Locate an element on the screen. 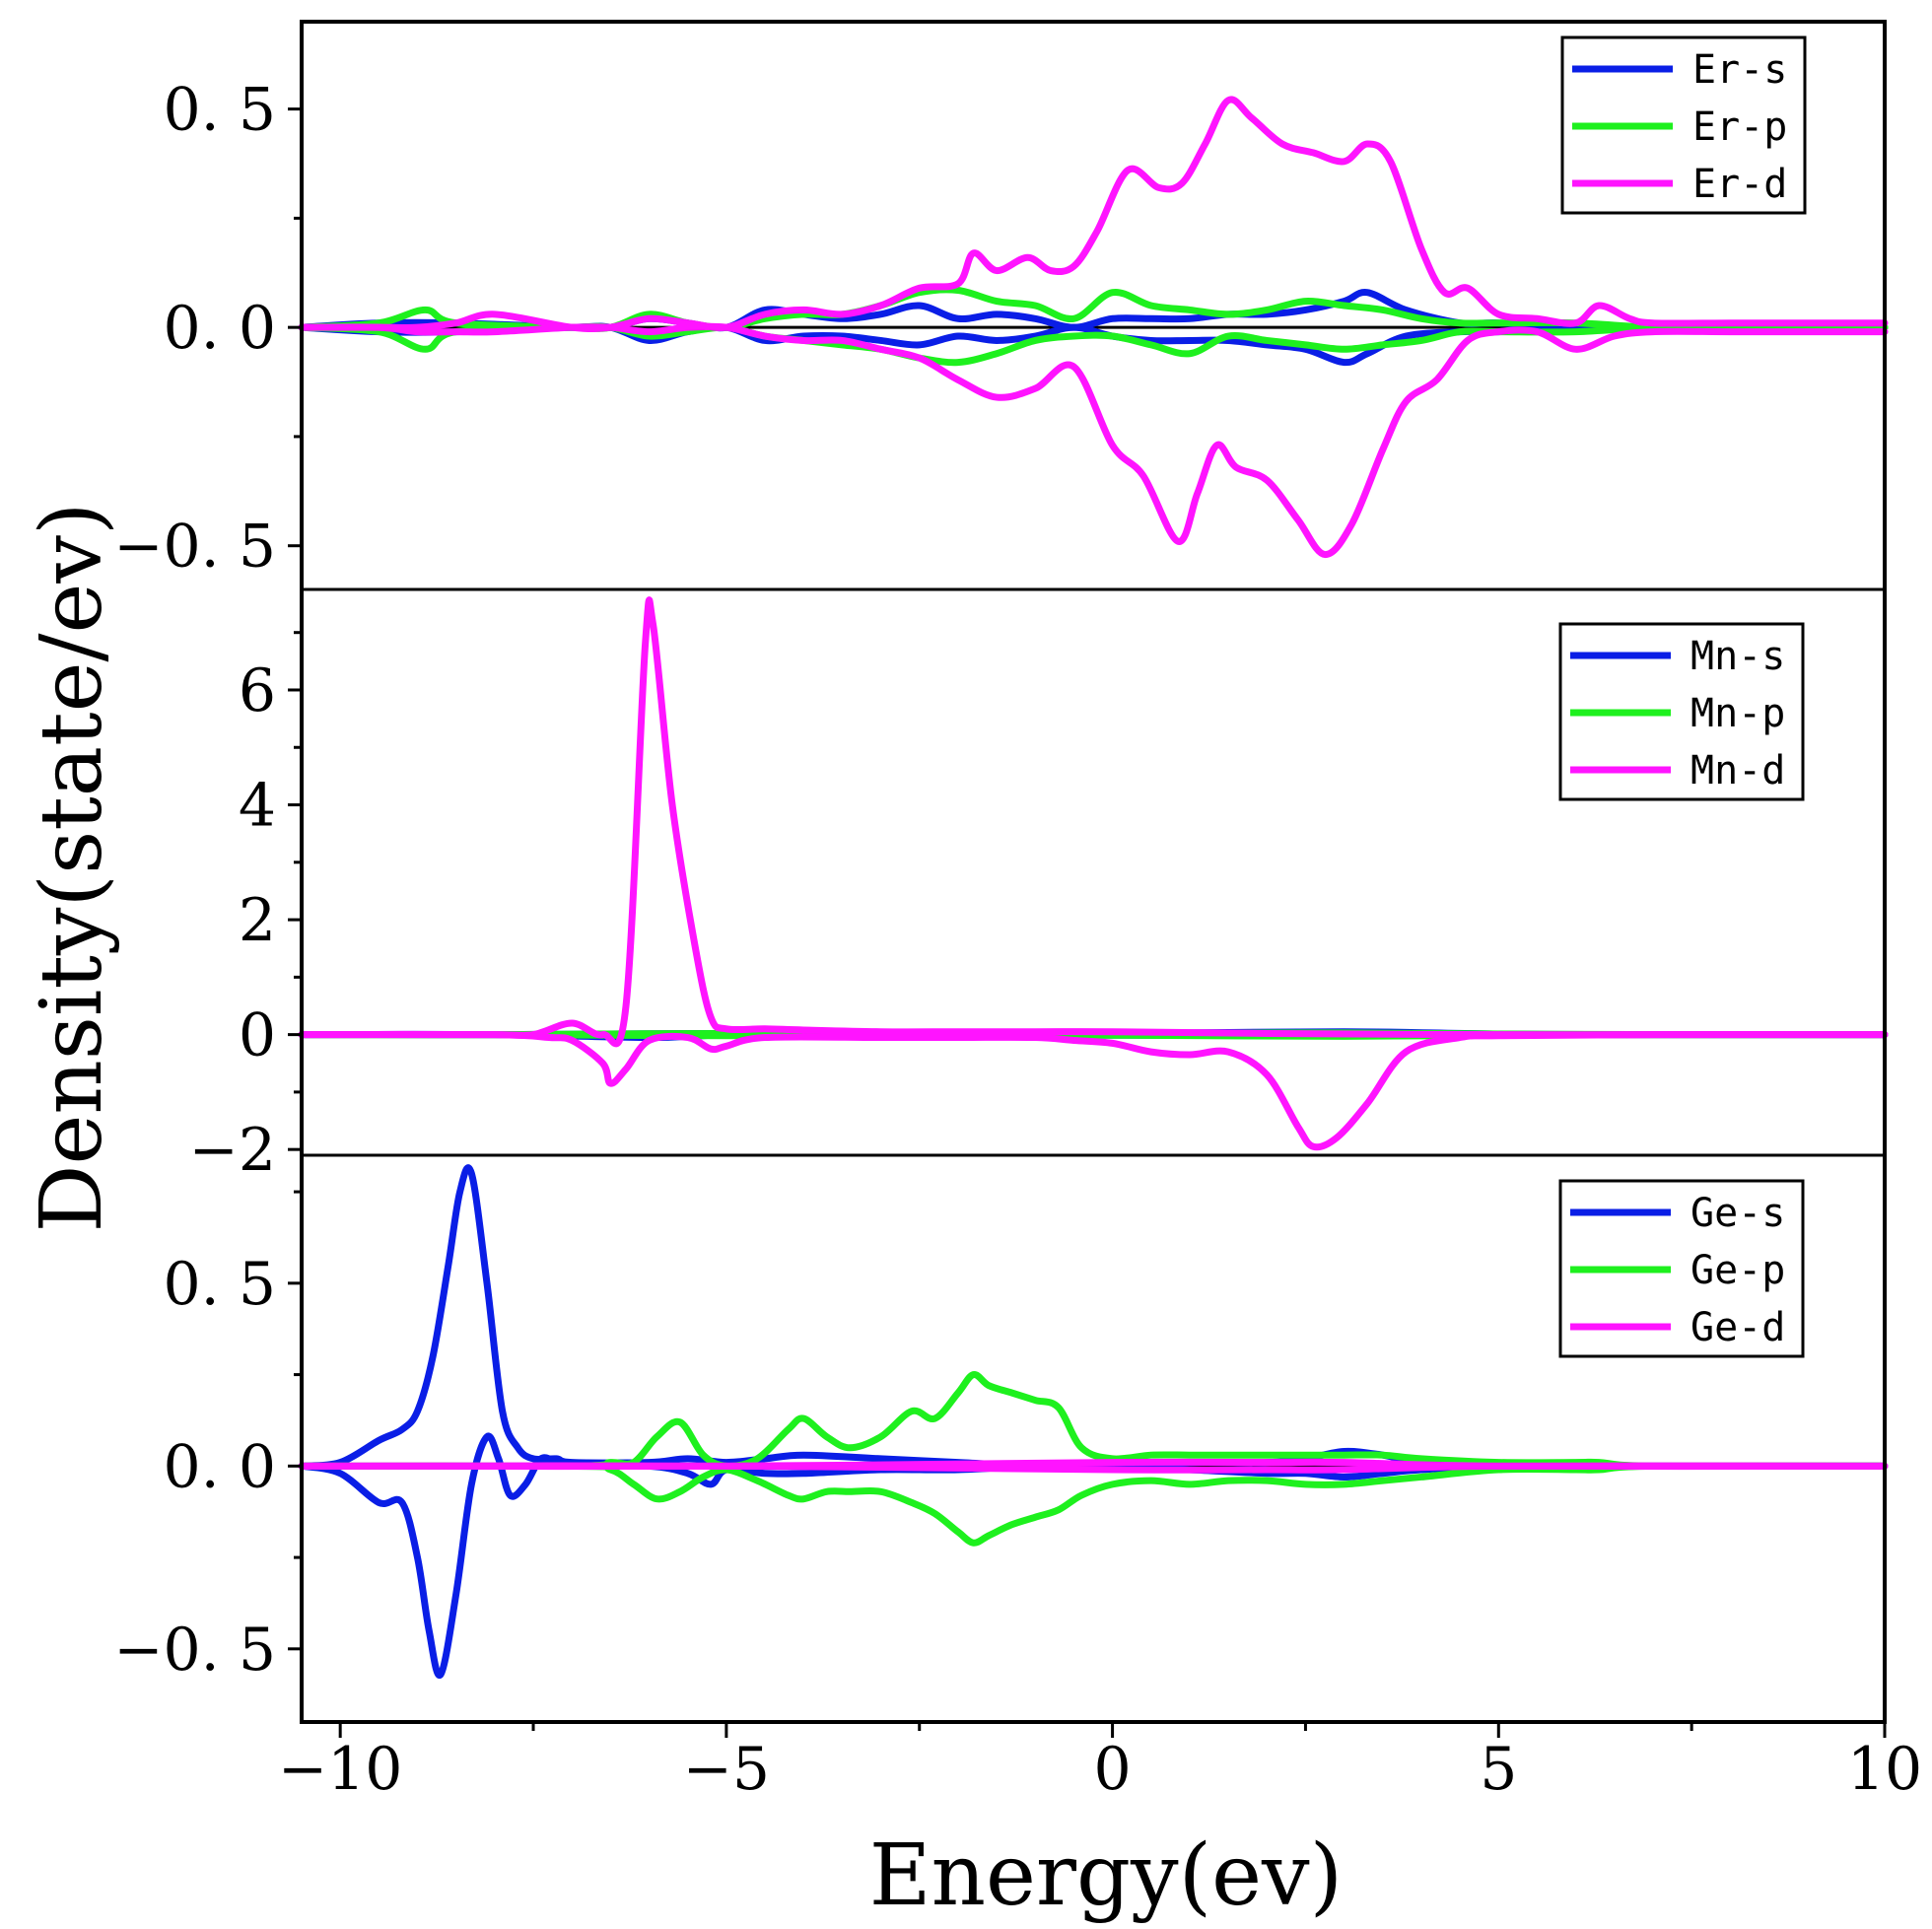 Image resolution: width=1932 pixels, height=1929 pixels. legend-label: Ge-d is located at coordinates (1738, 1327).